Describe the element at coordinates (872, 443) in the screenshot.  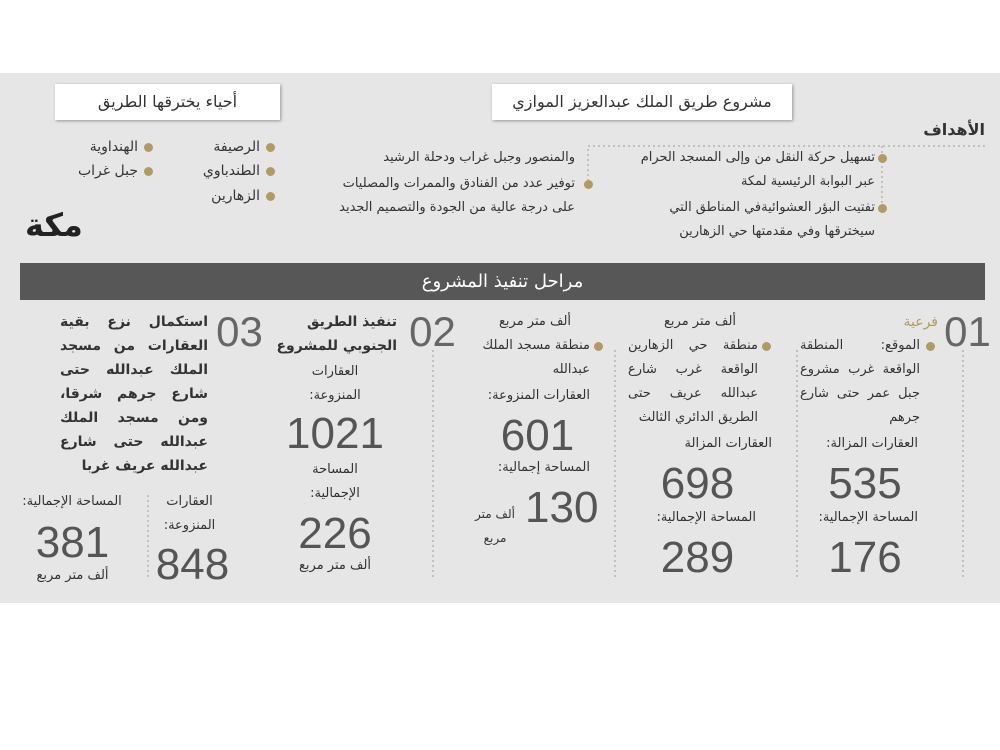
I see `count-label: العقارات المزالة:` at that location.